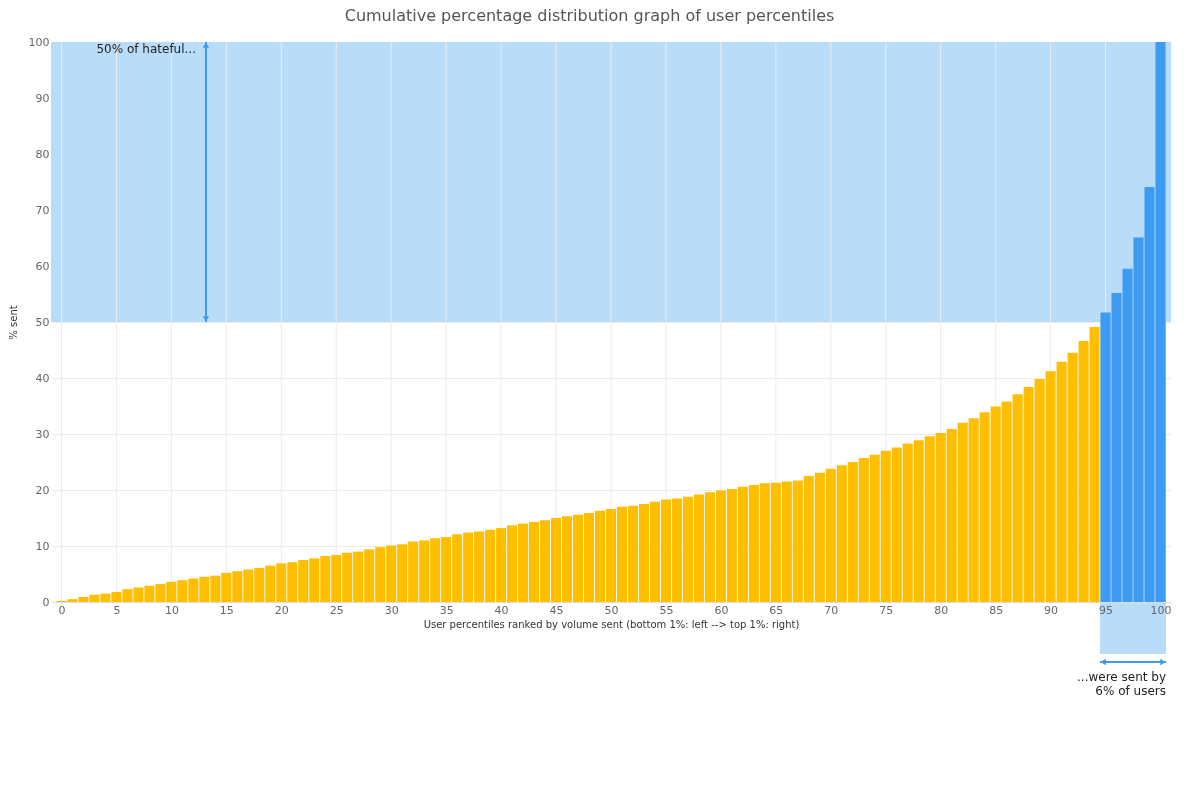  I want to click on x-tick-label: 50, so click(611, 610).